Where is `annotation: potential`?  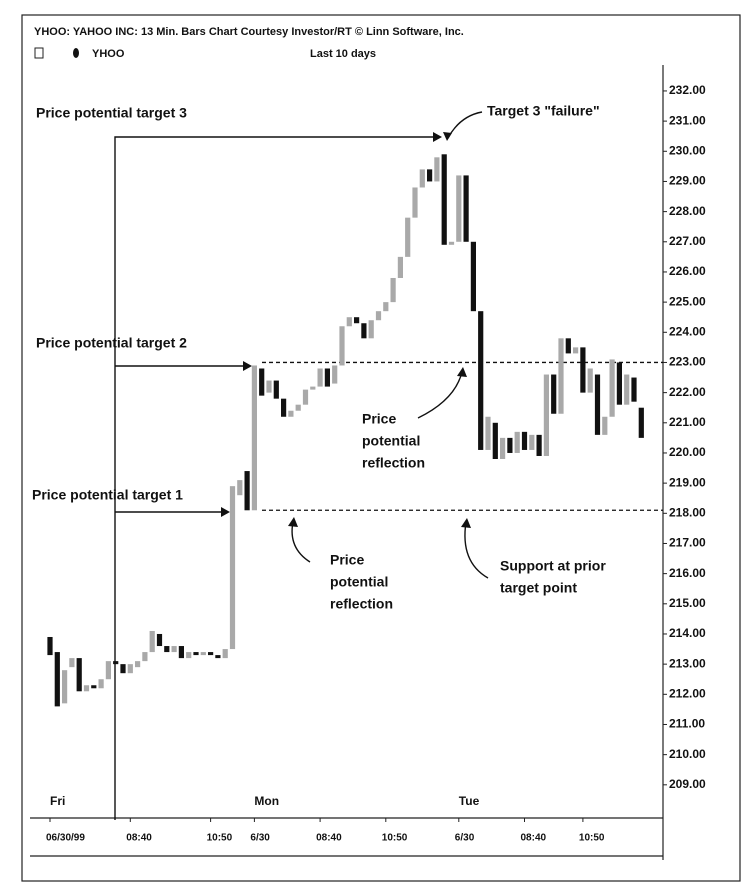
annotation: potential is located at coordinates (391, 441).